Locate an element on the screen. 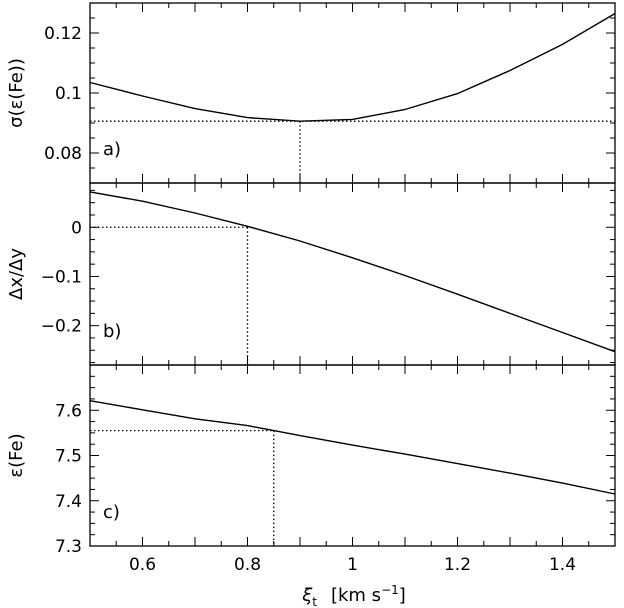  x-axis-units-close: ] is located at coordinates (402, 595).